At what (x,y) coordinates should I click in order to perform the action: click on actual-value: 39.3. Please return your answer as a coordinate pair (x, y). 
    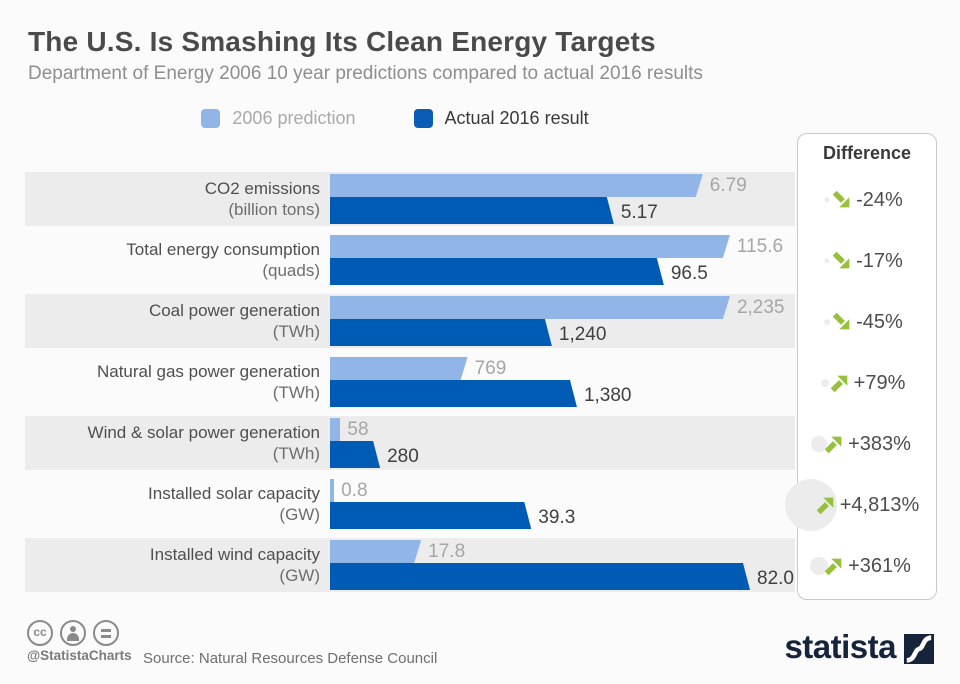
    Looking at the image, I should click on (557, 517).